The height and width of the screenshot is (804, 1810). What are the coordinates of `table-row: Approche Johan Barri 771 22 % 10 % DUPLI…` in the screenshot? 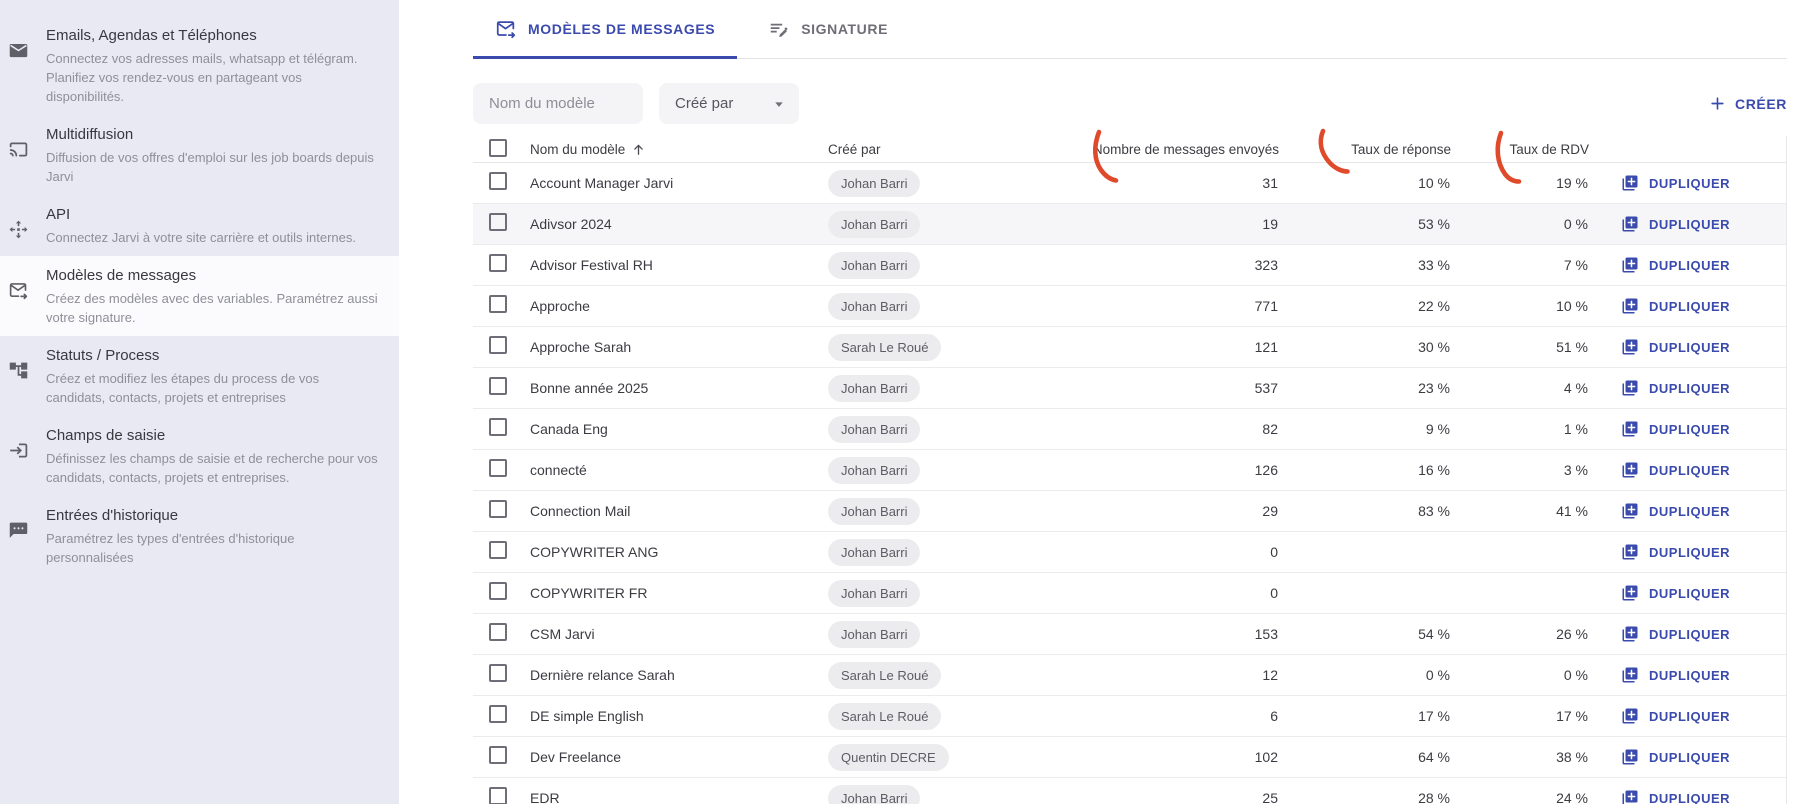 It's located at (1129, 306).